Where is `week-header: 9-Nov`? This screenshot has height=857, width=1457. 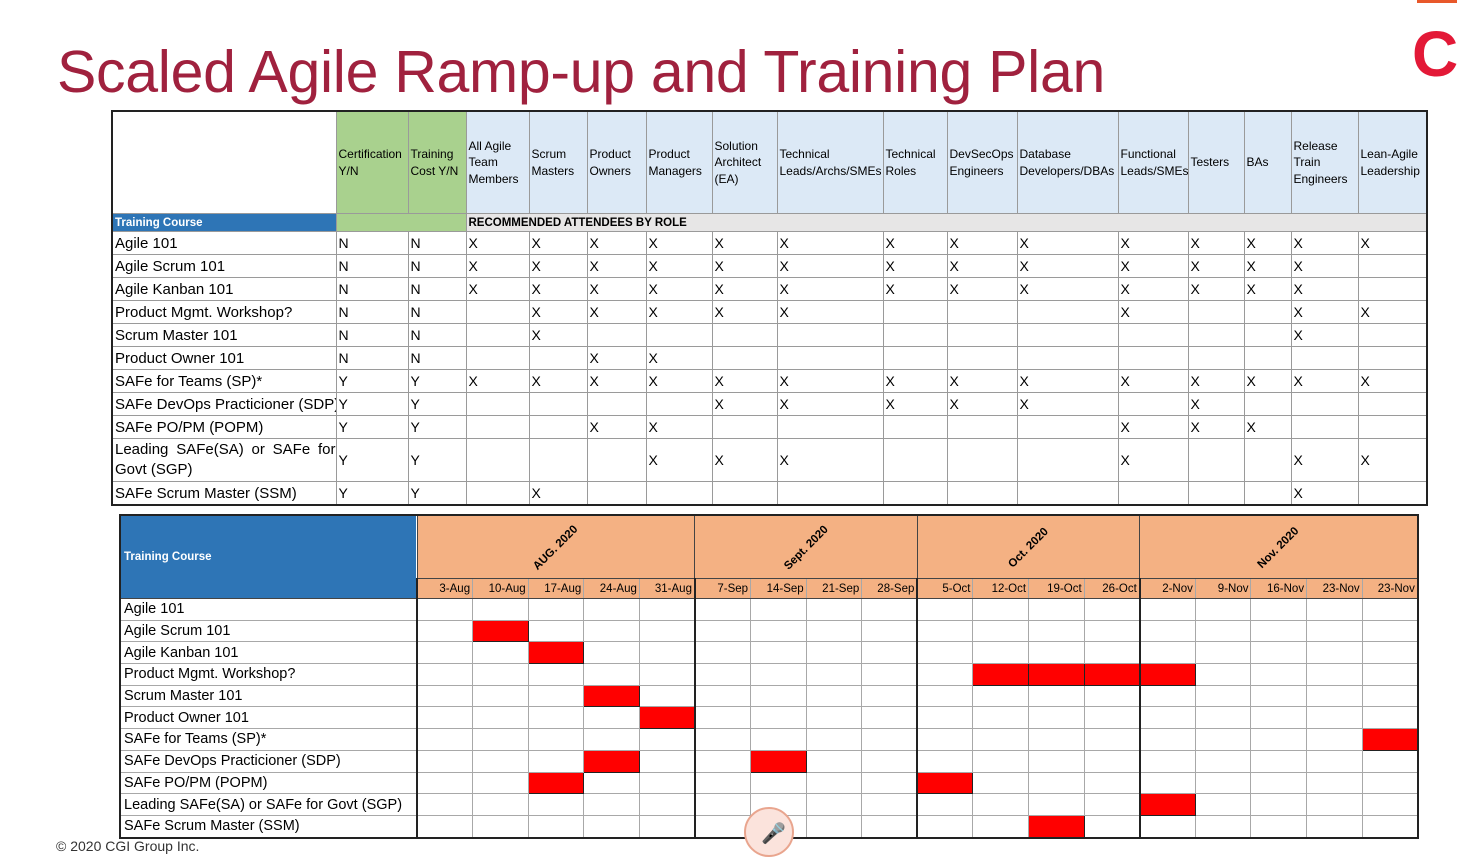 week-header: 9-Nov is located at coordinates (1223, 588).